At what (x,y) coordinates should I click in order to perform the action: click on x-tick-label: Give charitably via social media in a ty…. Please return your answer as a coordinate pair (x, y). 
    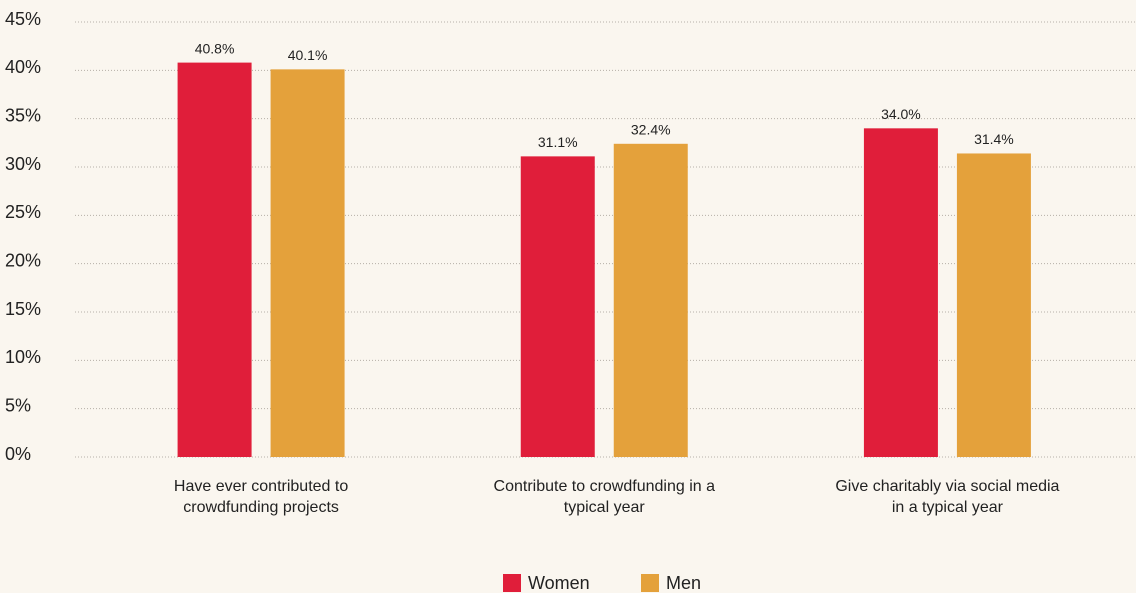
    Looking at the image, I should click on (947, 497).